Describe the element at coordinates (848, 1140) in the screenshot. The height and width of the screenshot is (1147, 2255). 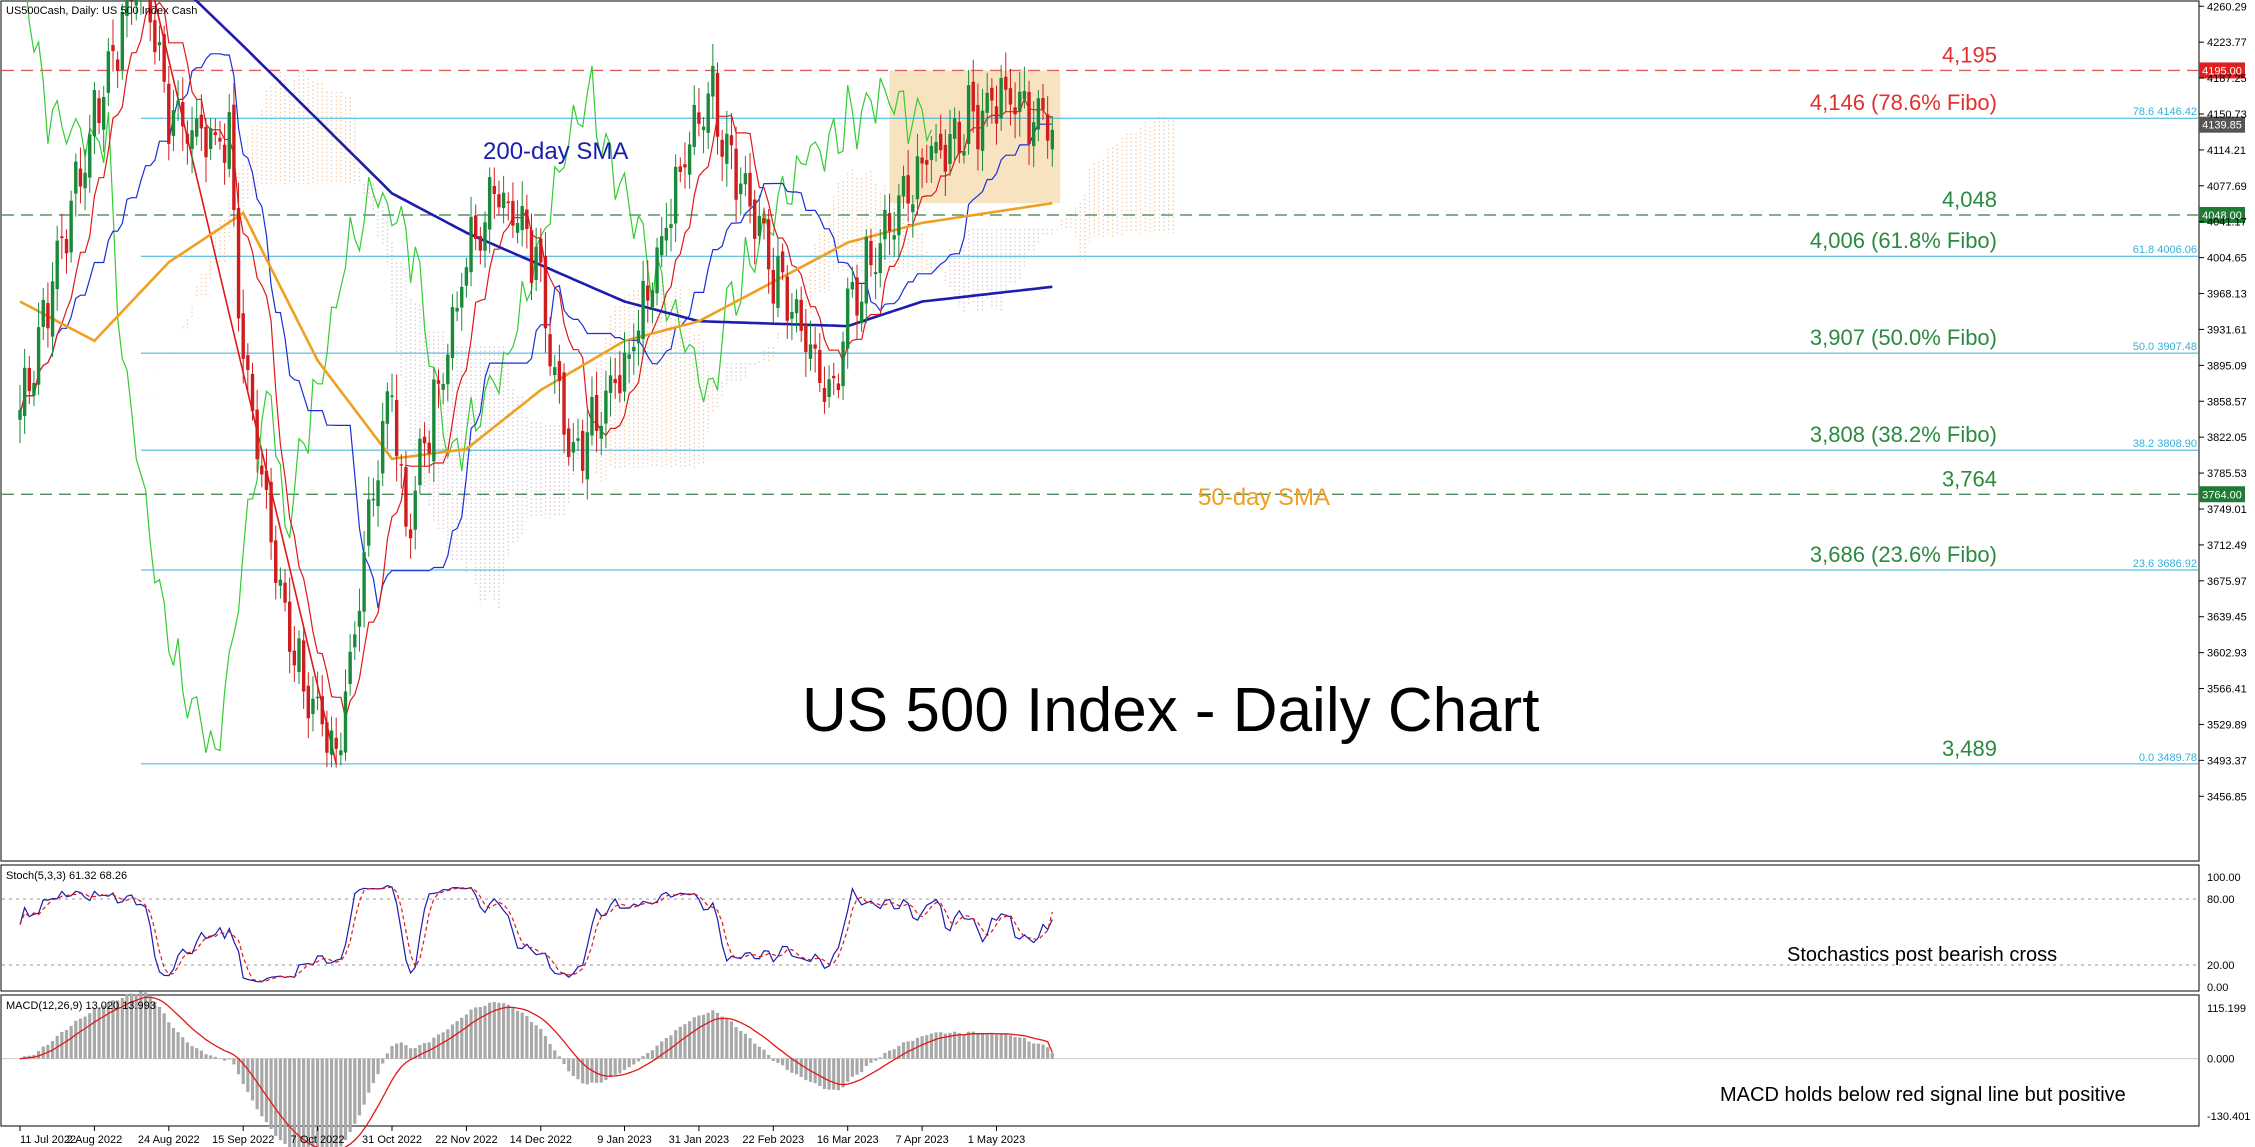
I see `date-tick-label: 16 Mar 2023` at that location.